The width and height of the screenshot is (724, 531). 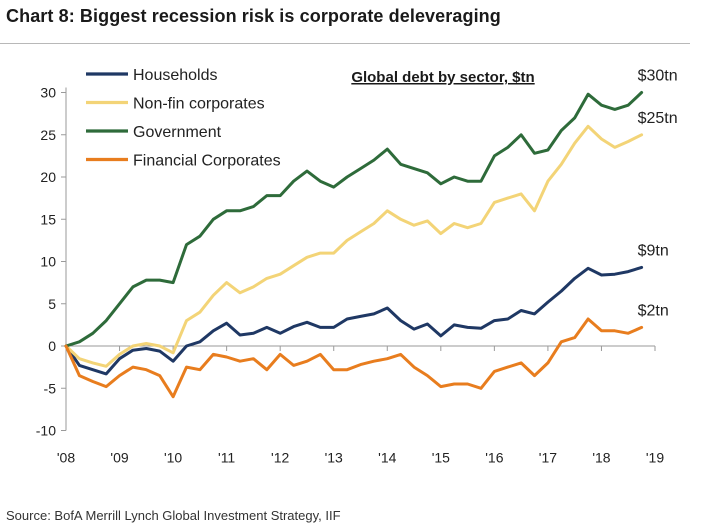 I want to click on end-value-label: $30tn, so click(x=658, y=76).